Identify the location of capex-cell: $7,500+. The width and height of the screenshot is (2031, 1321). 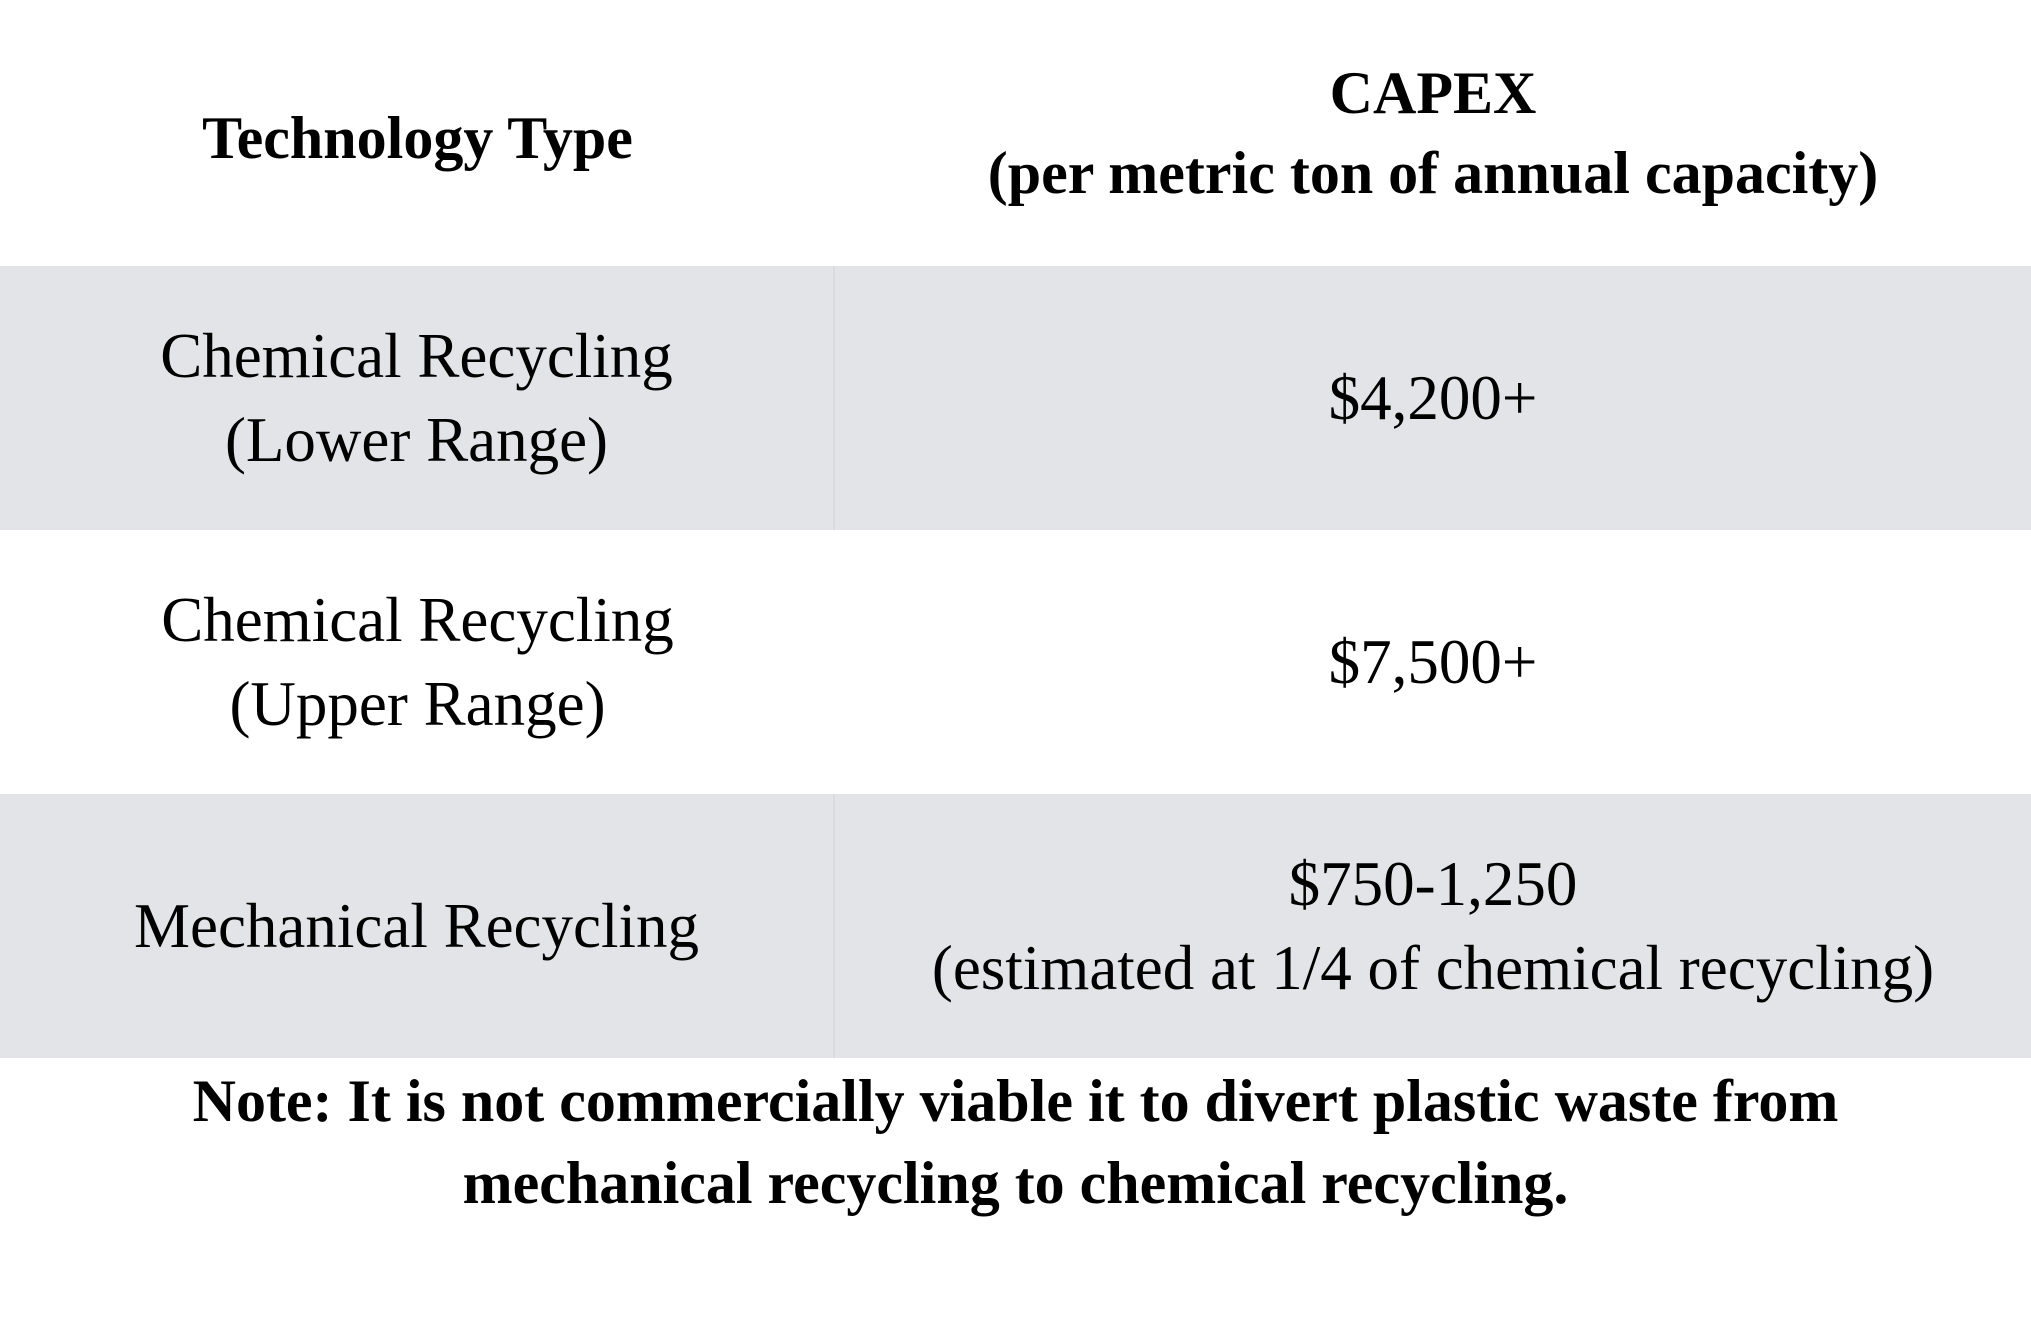
(1433, 662).